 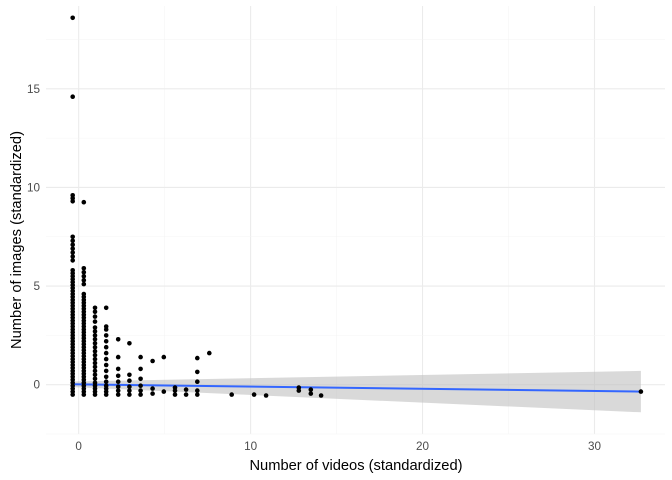 What do you see at coordinates (34, 187) in the screenshot?
I see `y-tick-label: 10` at bounding box center [34, 187].